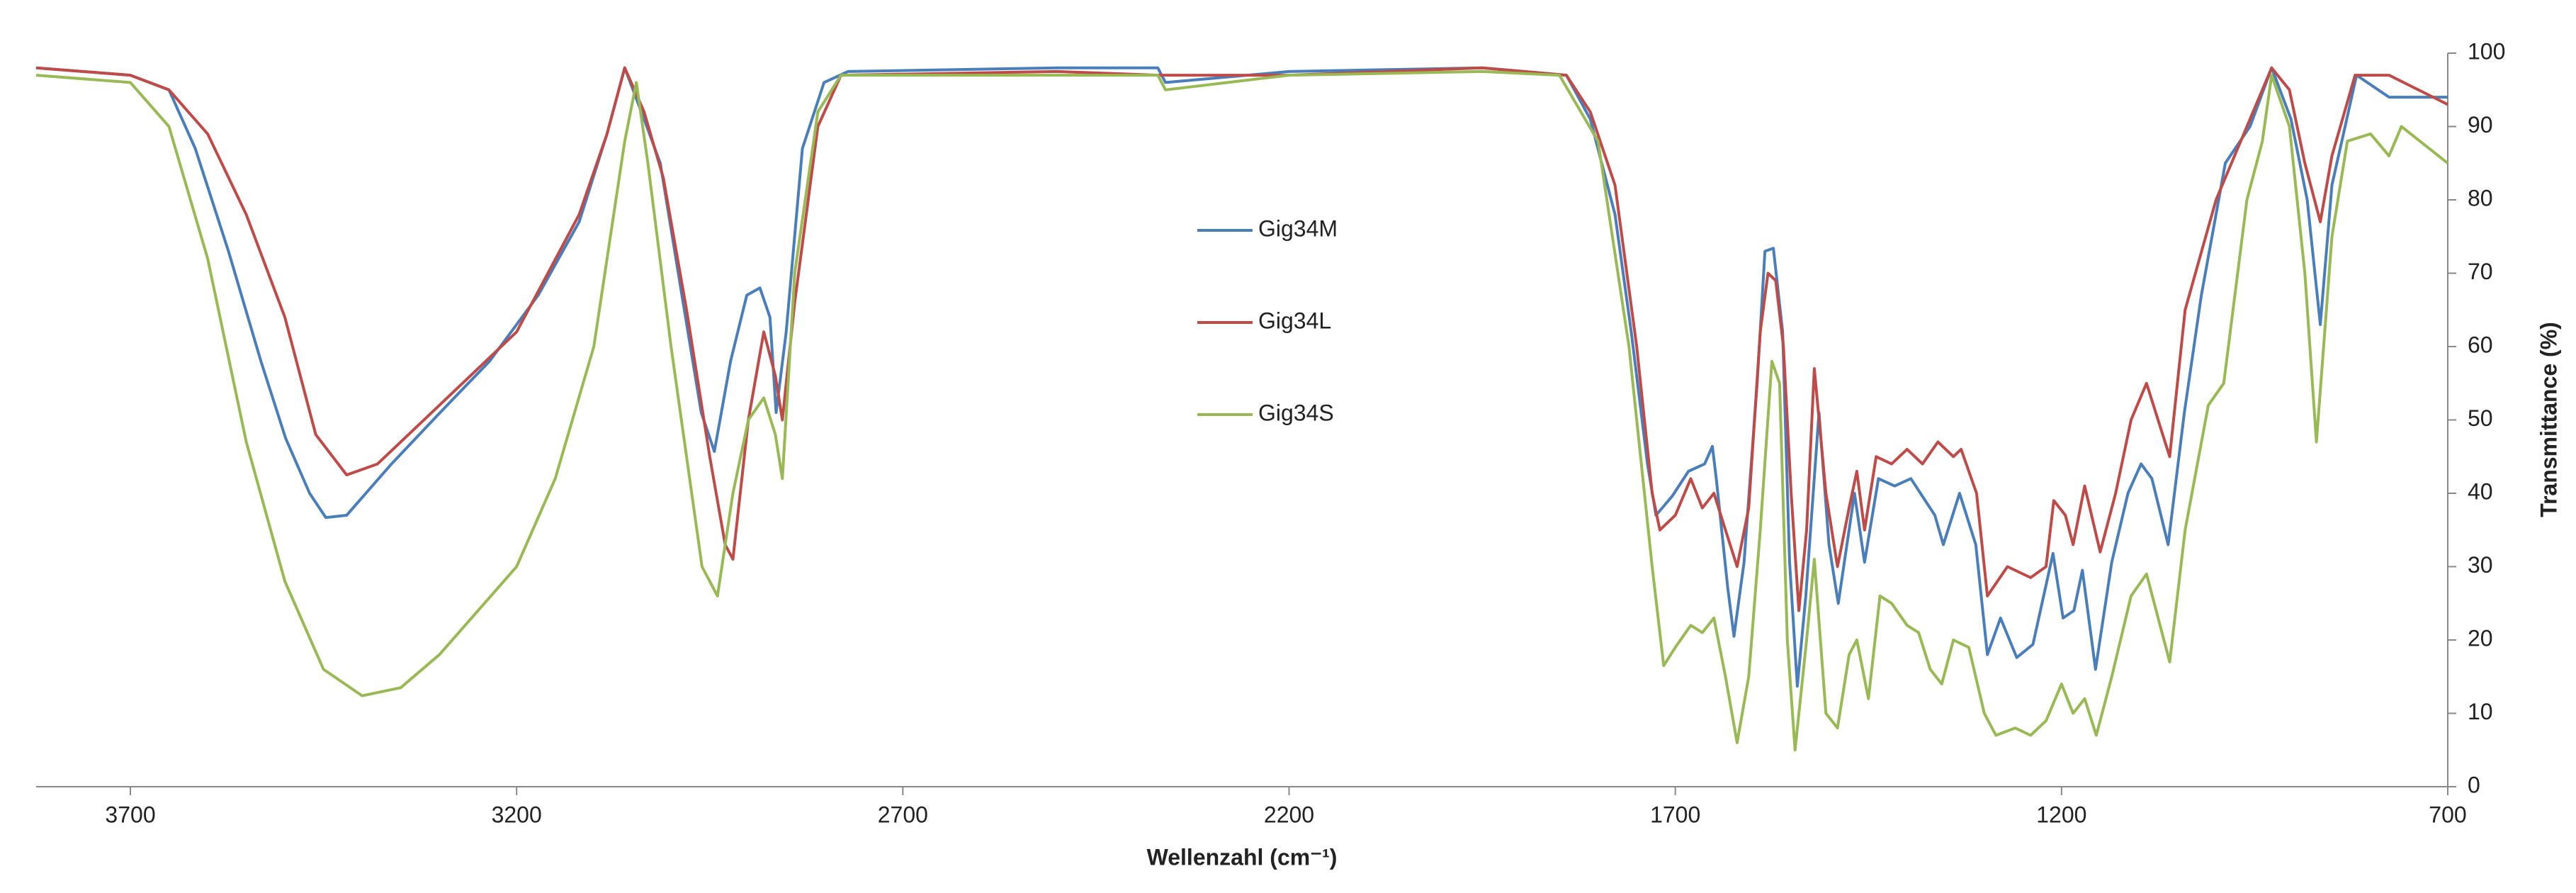 This screenshot has width=2576, height=893. What do you see at coordinates (2480, 712) in the screenshot?
I see `y-tick-label: 10` at bounding box center [2480, 712].